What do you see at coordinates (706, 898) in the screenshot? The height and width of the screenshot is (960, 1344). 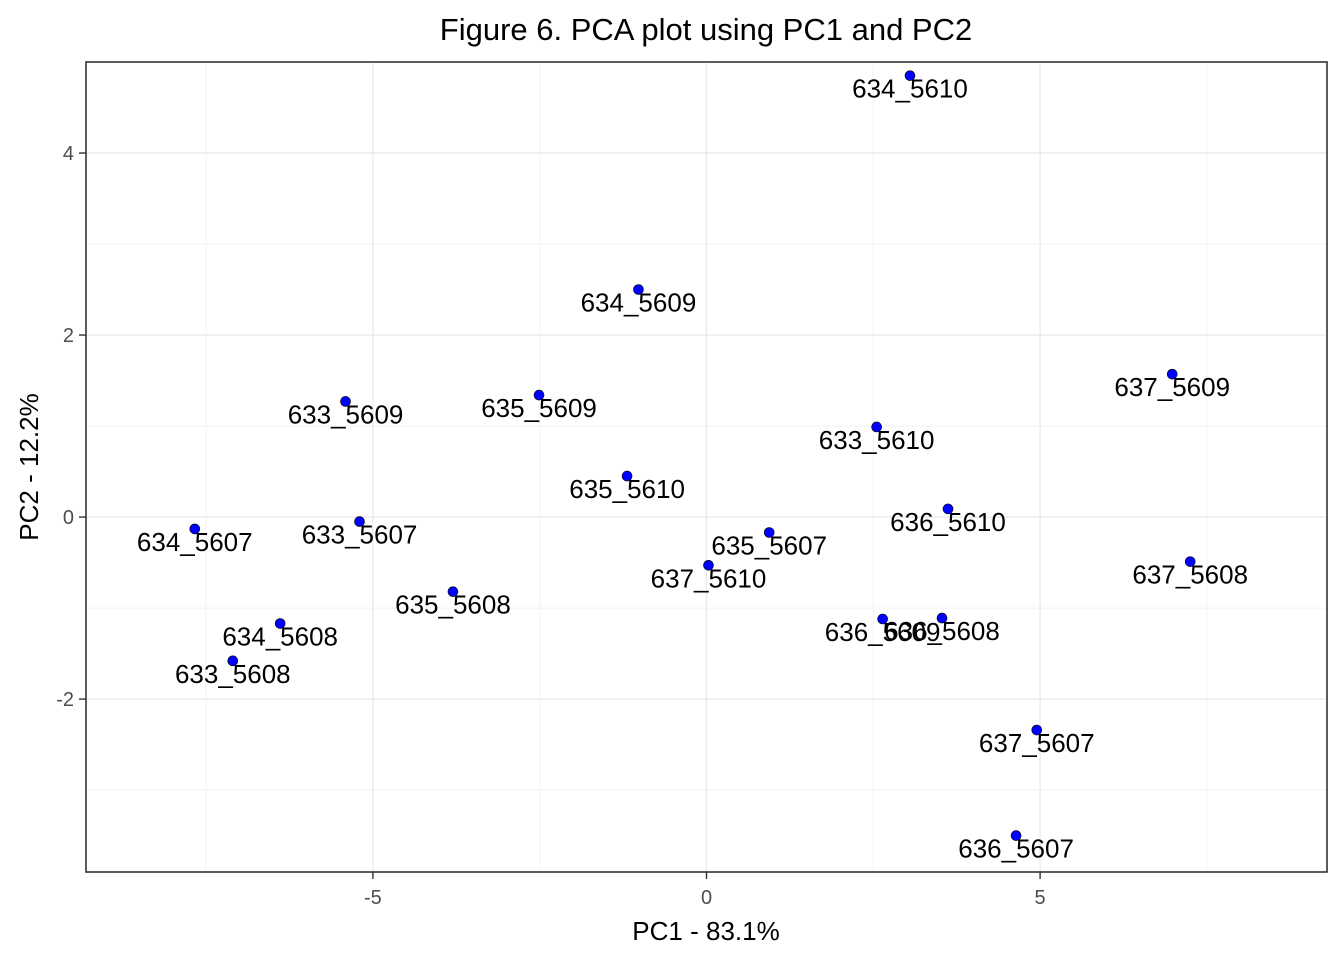 I see `x-tick-label: 0` at bounding box center [706, 898].